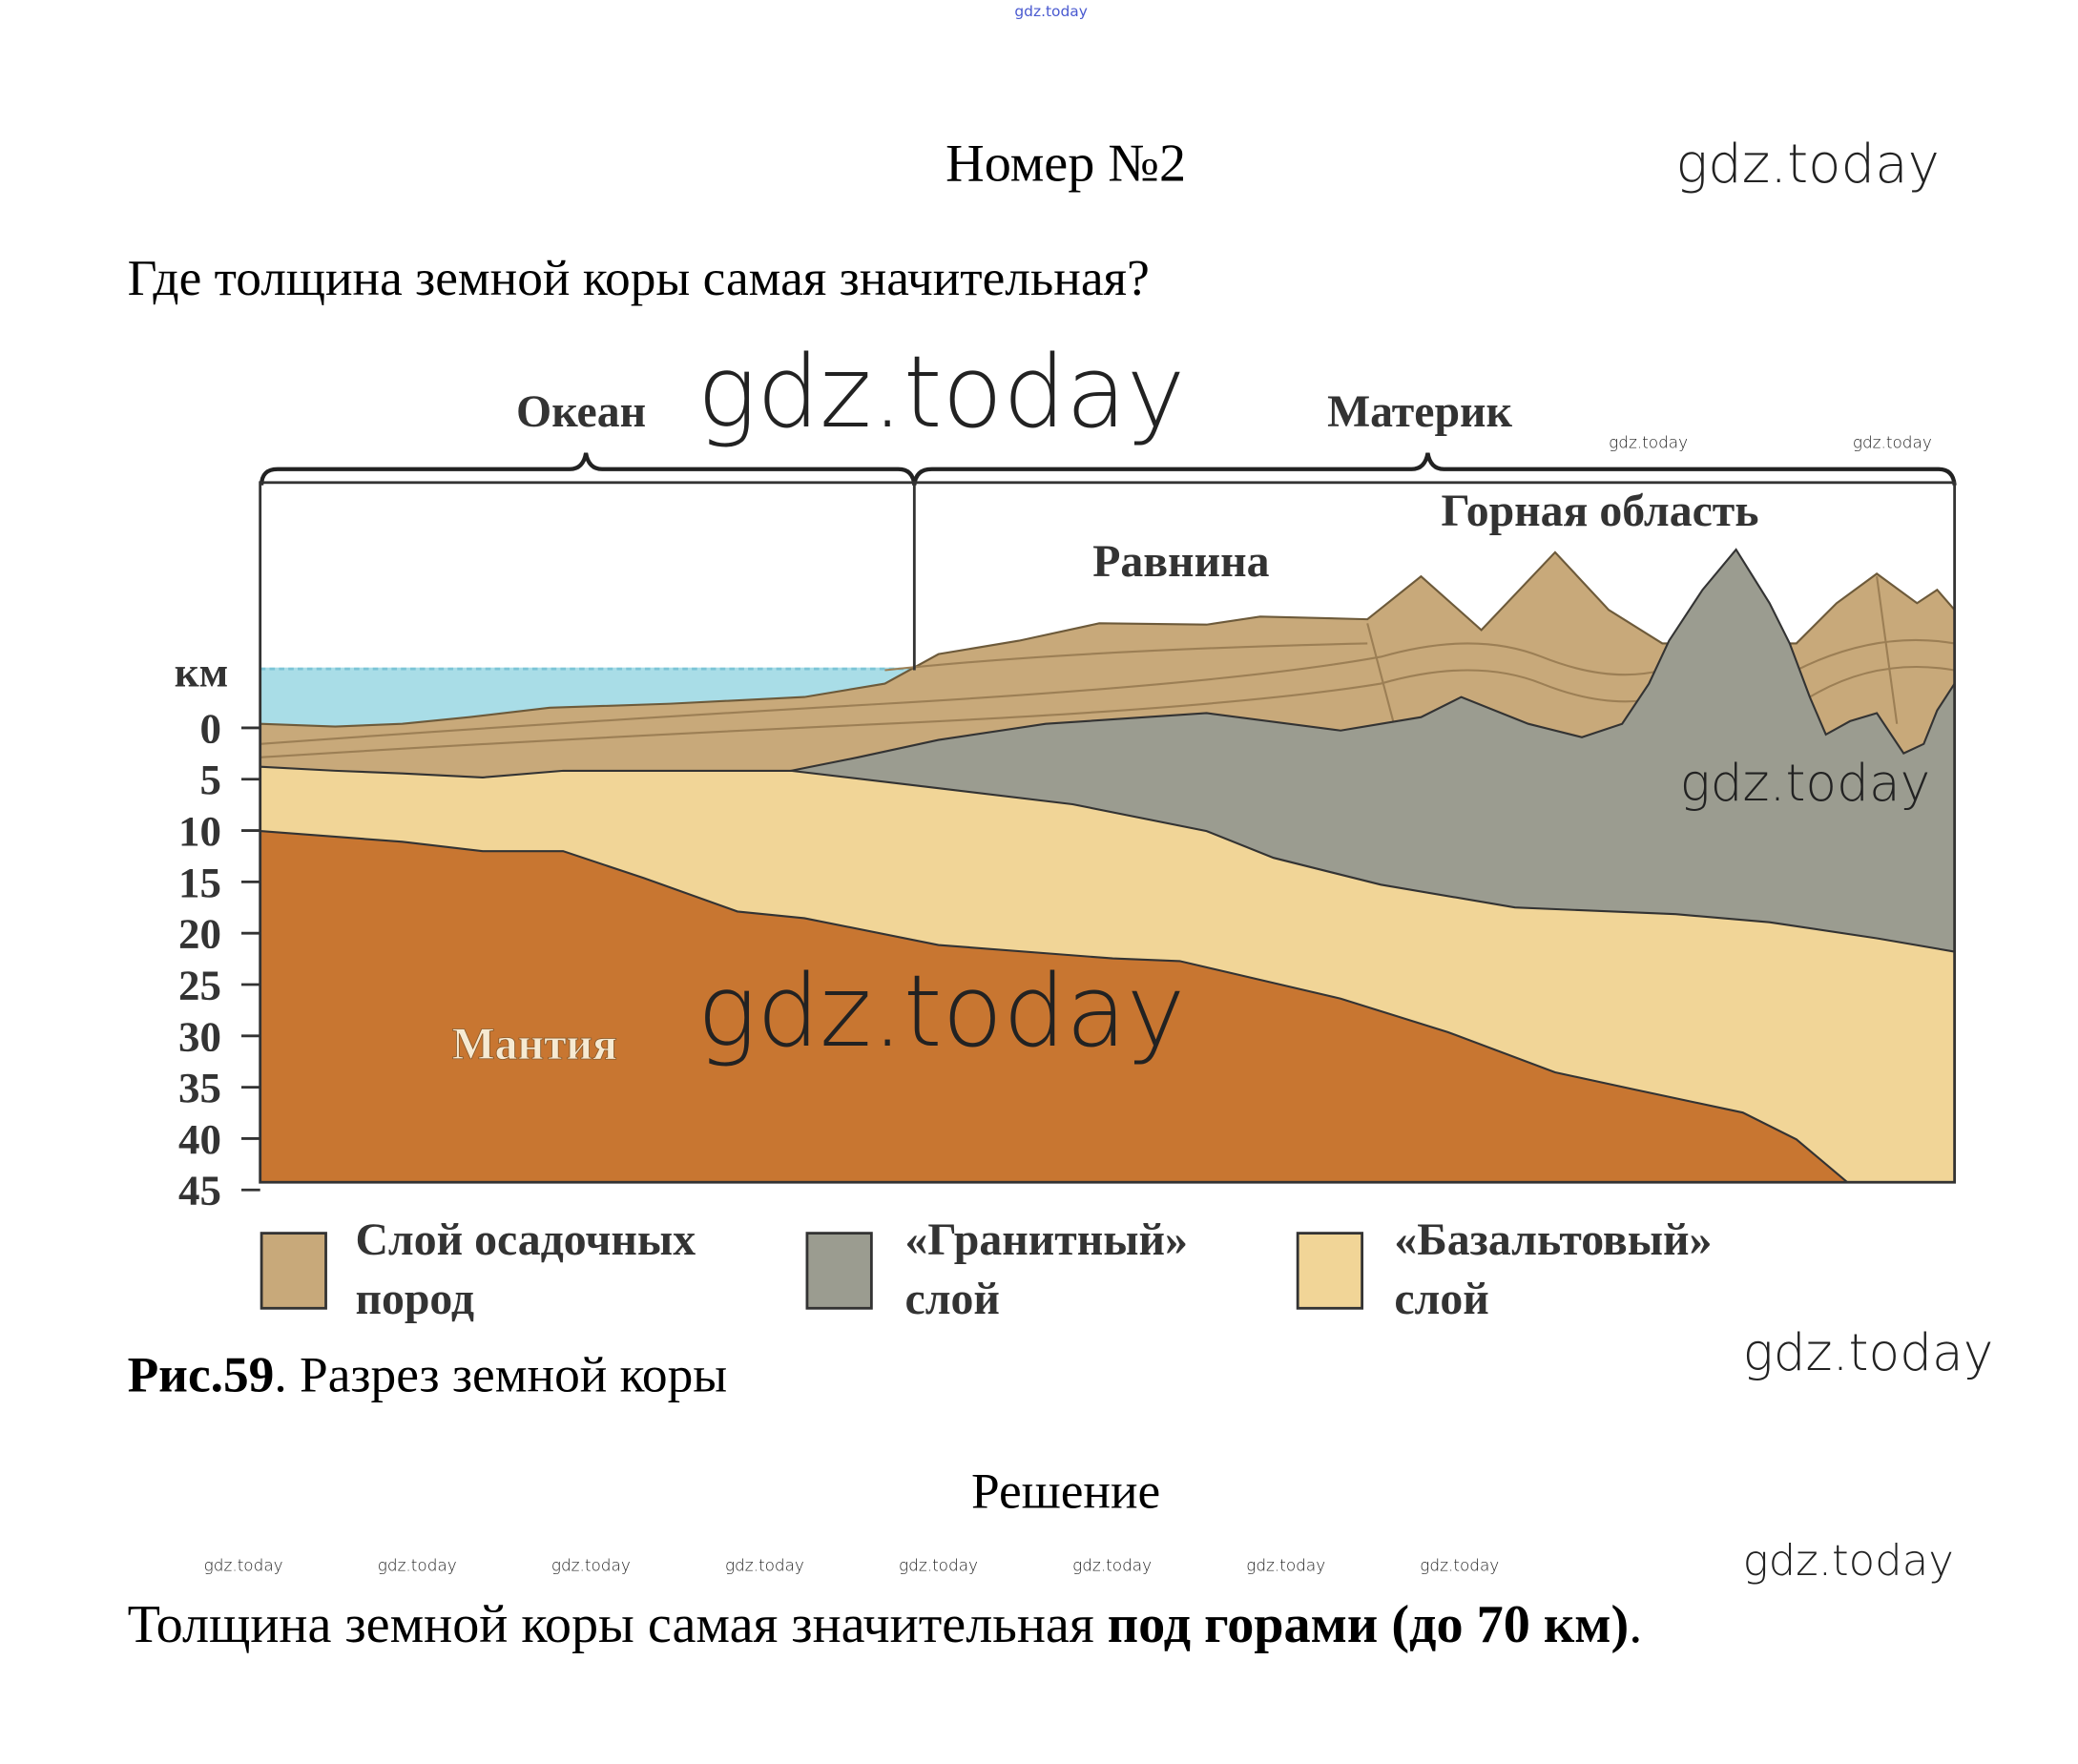 This screenshot has height=1764, width=2078. Describe the element at coordinates (200, 984) in the screenshot. I see `axis-tick-label: 25` at that location.